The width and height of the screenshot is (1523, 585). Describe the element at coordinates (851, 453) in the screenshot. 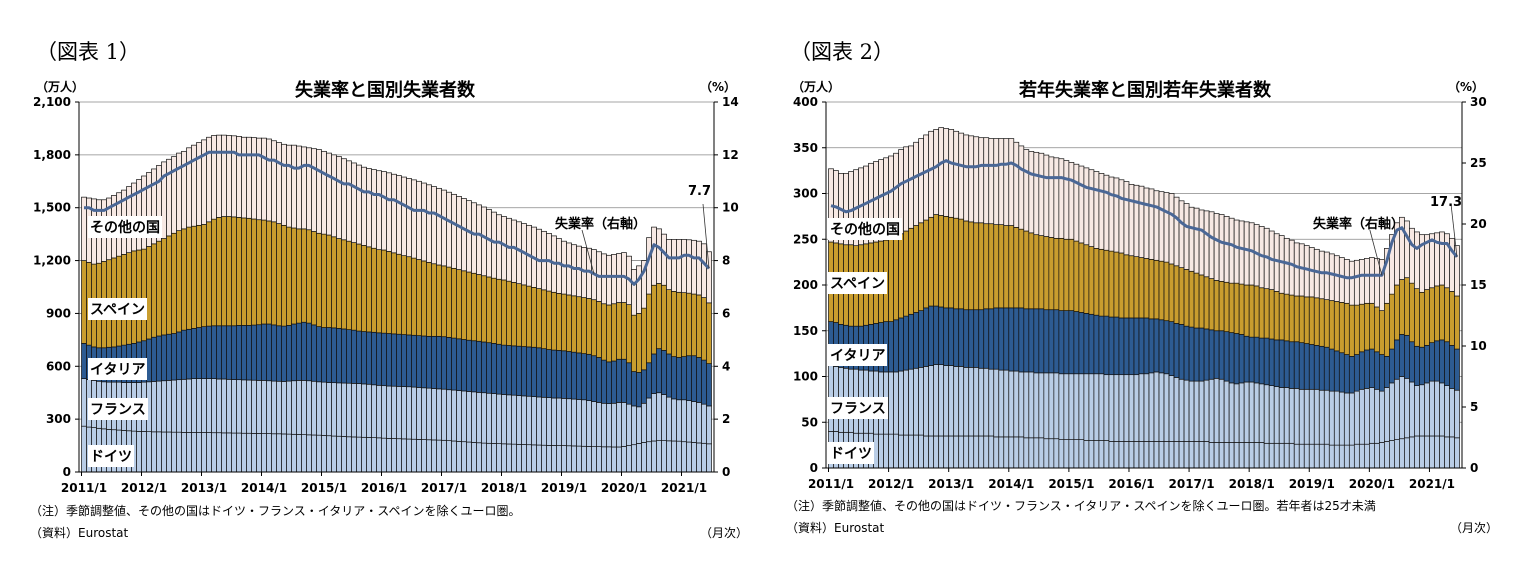

I see `chart-2-label-germany: ドイツ` at that location.